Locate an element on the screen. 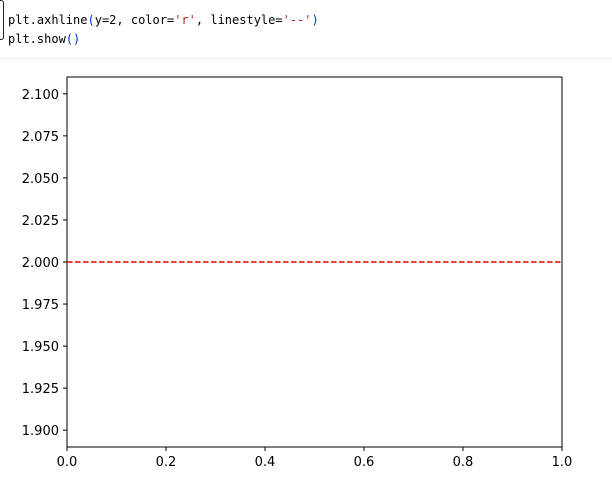  x-tick-label: 0.2 is located at coordinates (166, 462).